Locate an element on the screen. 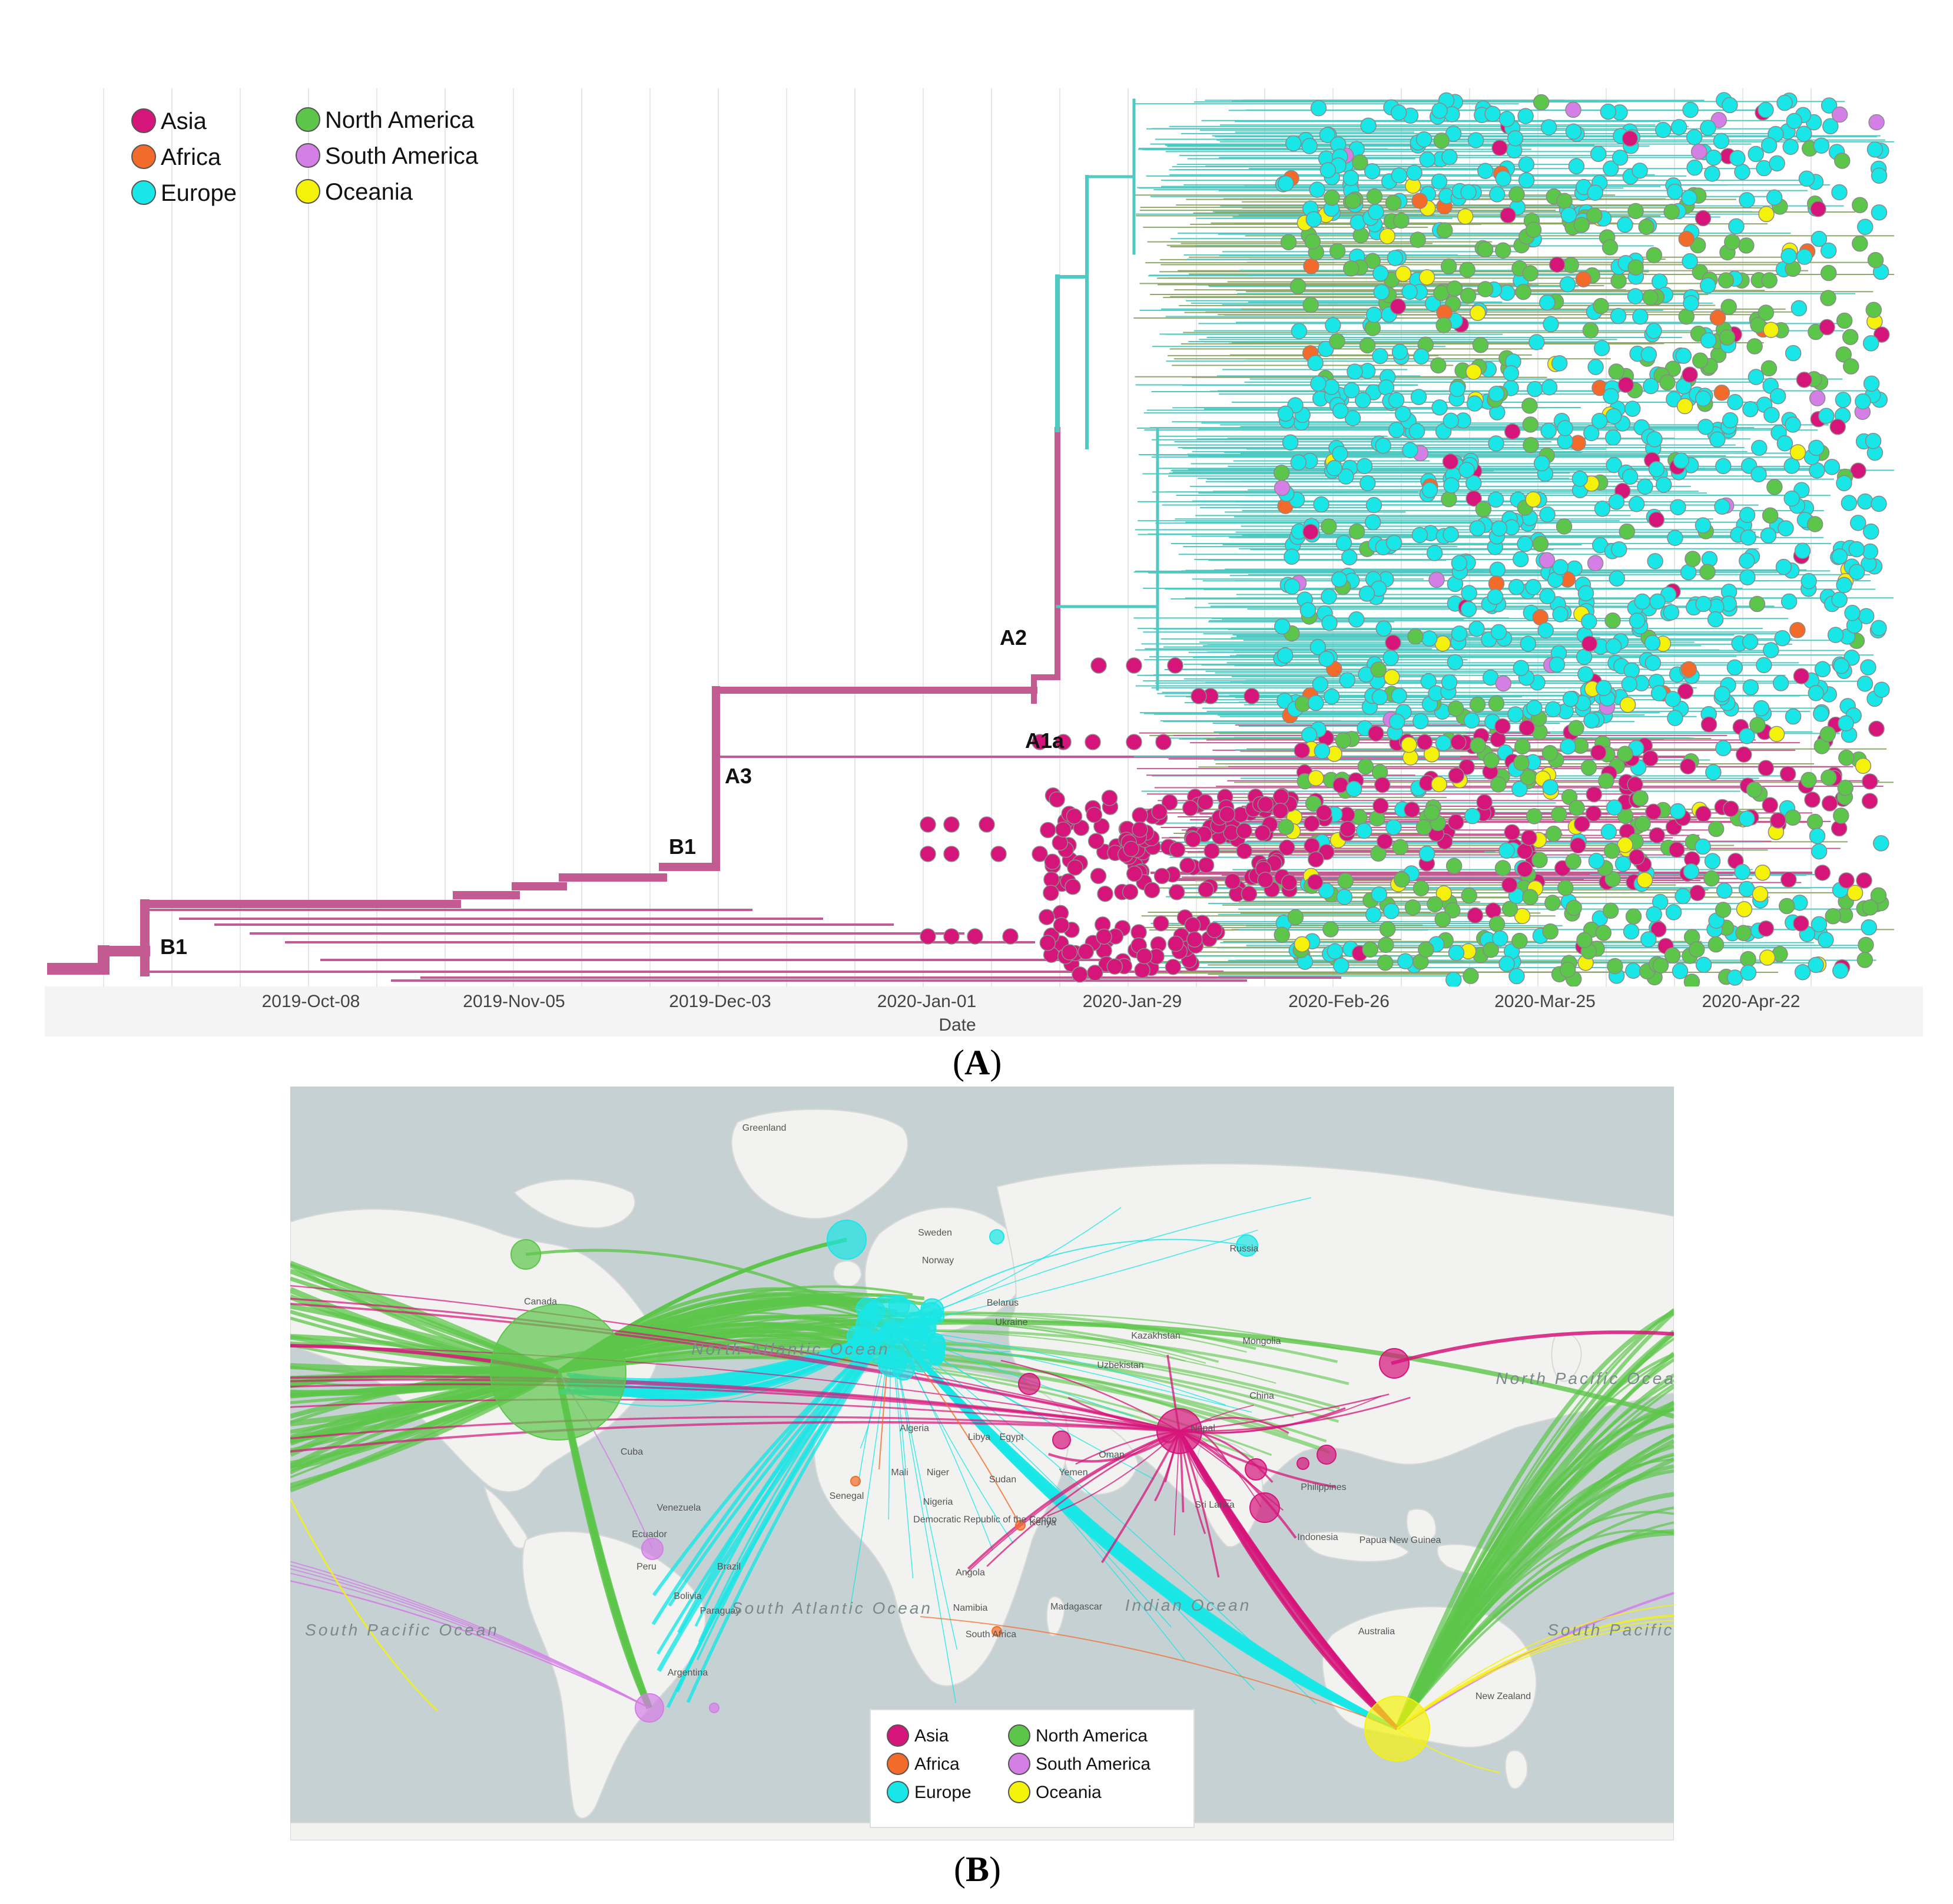  legend-swatch-south-america is located at coordinates (308, 155).